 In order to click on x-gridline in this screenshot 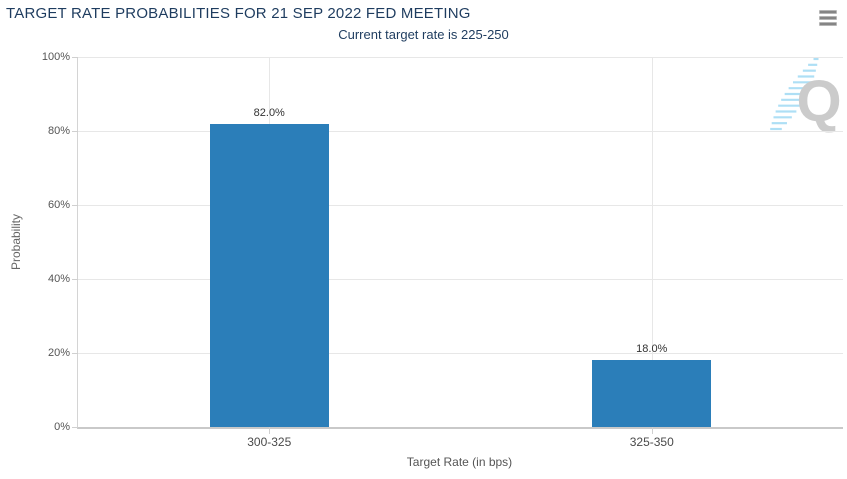, I will do `click(652, 242)`.